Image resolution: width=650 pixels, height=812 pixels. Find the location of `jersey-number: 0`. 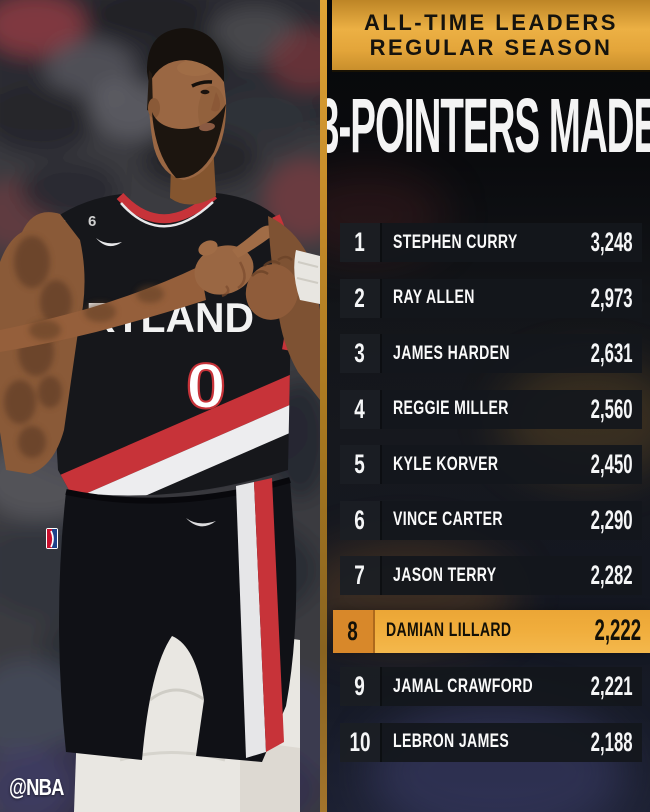

jersey-number: 0 is located at coordinates (206, 386).